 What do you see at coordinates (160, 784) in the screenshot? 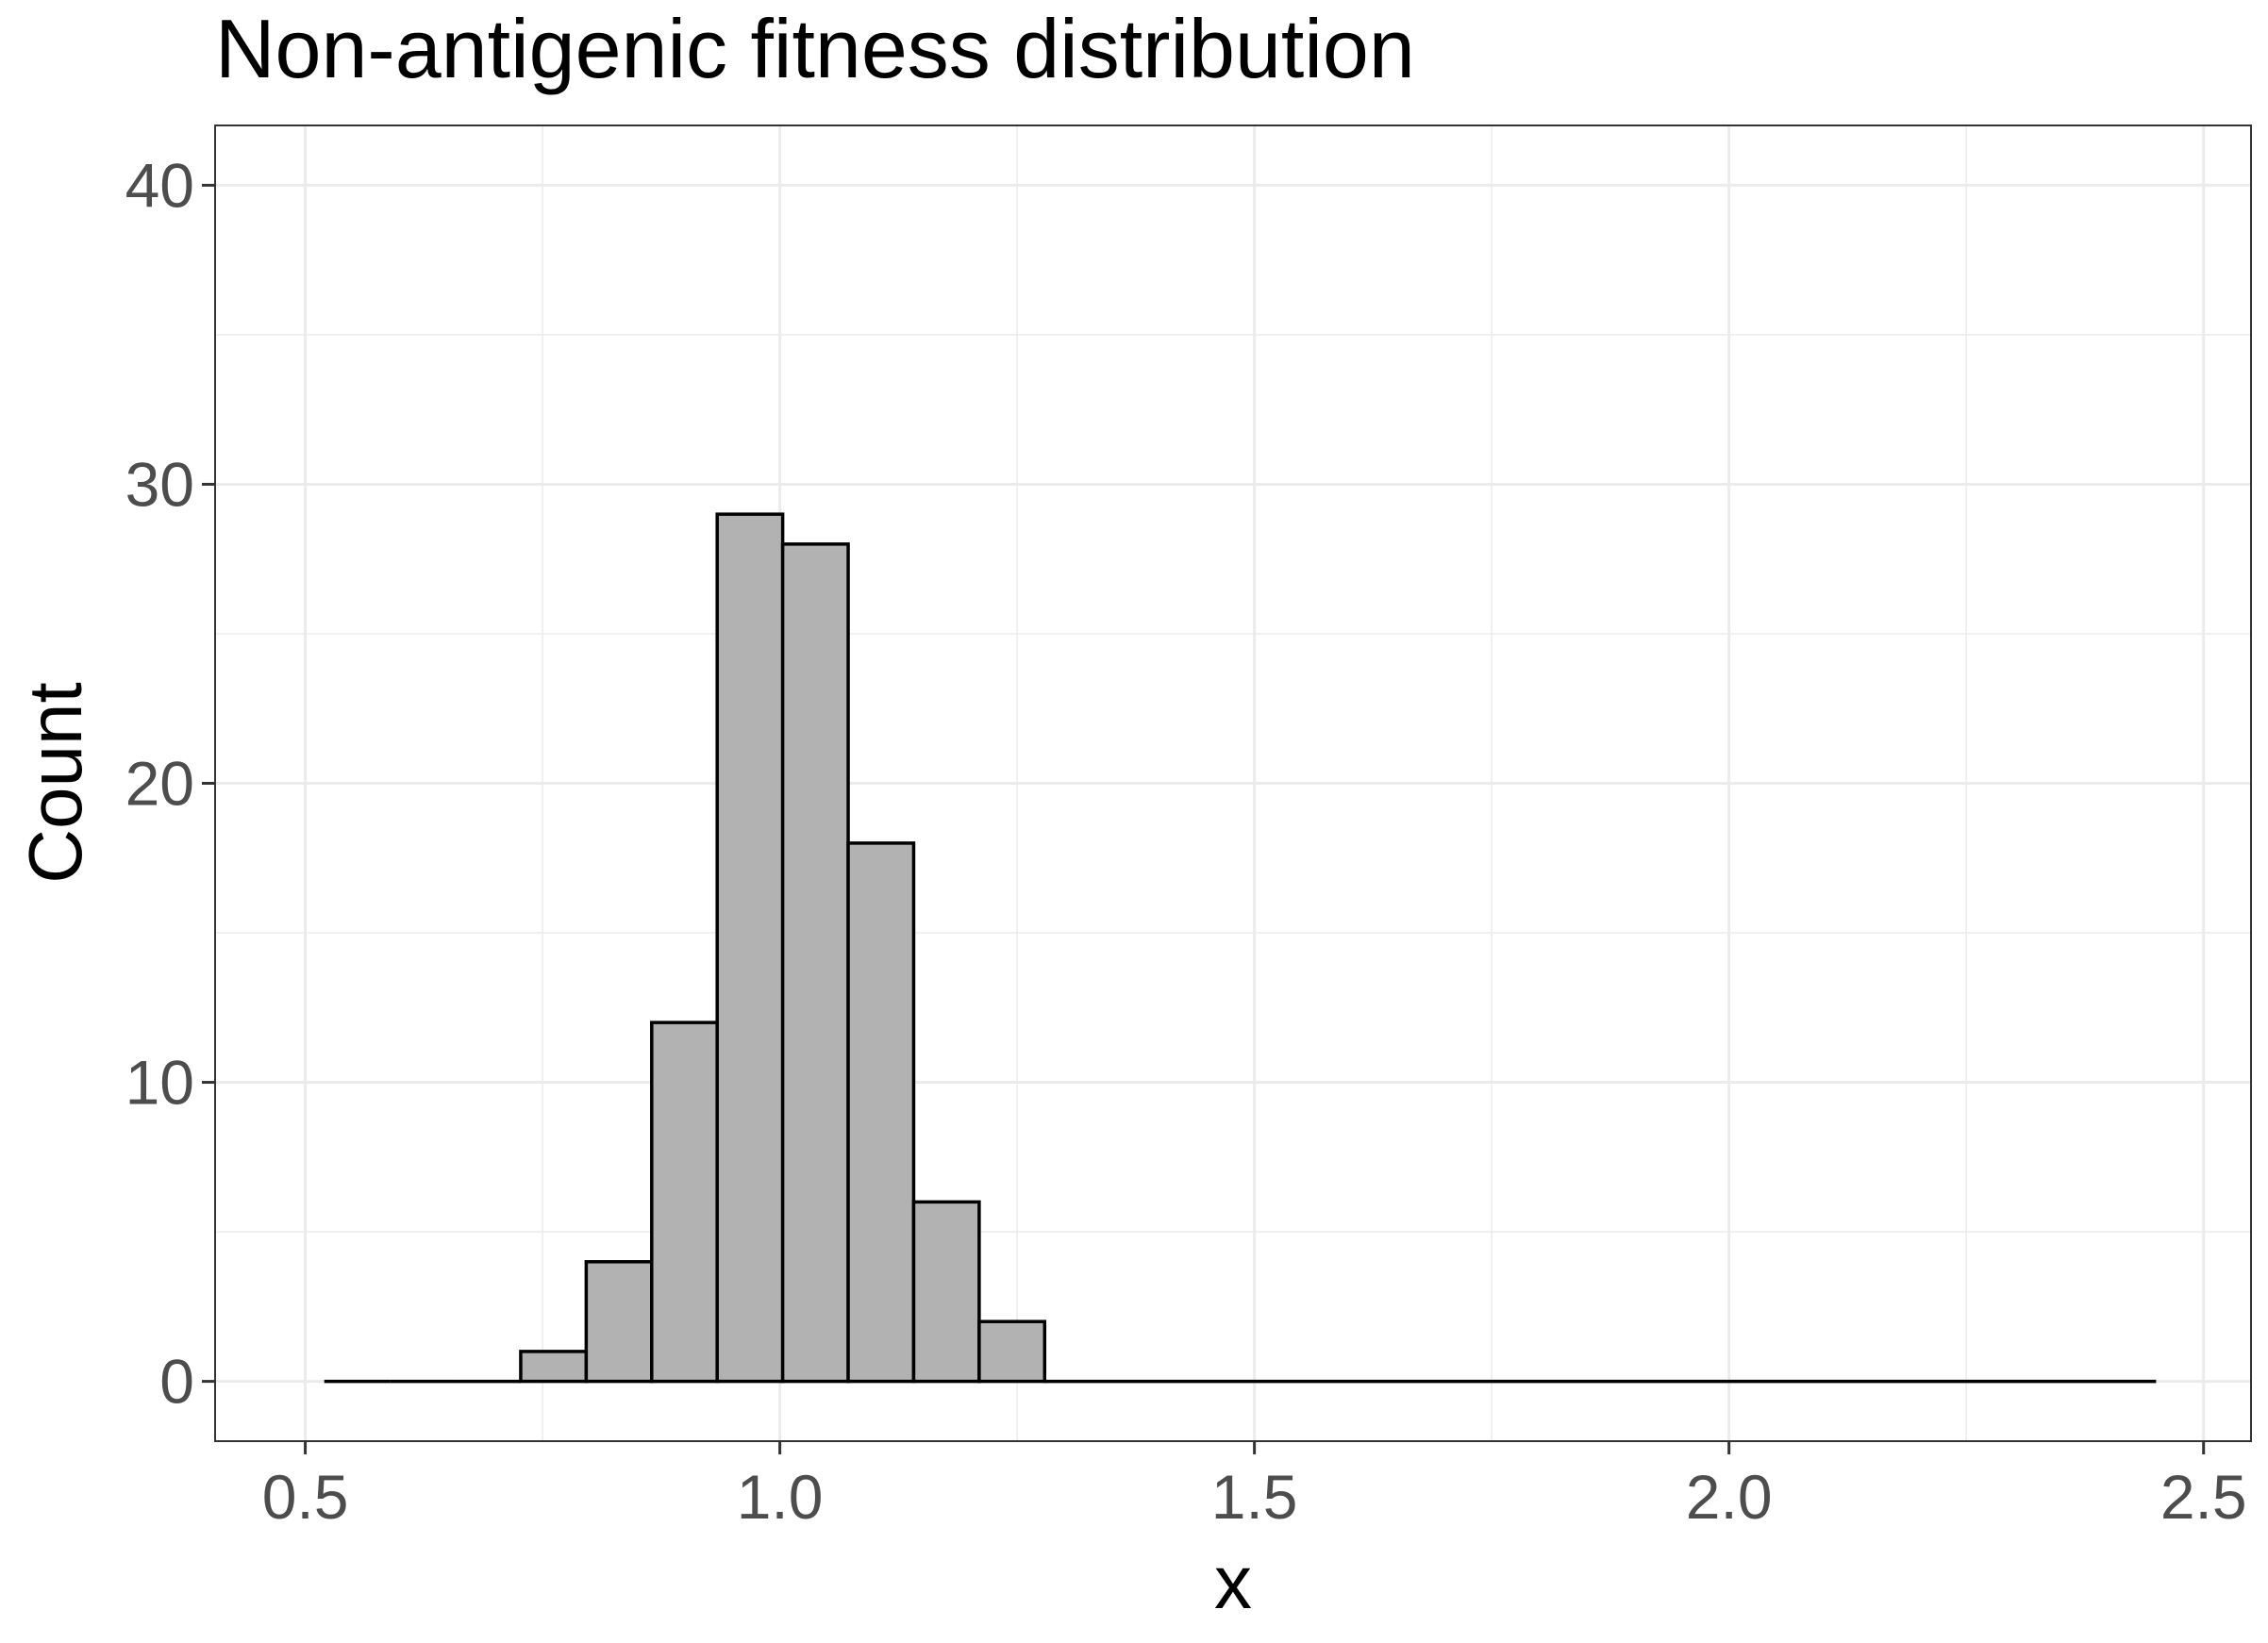
I see `y-tick-label: 20` at bounding box center [160, 784].